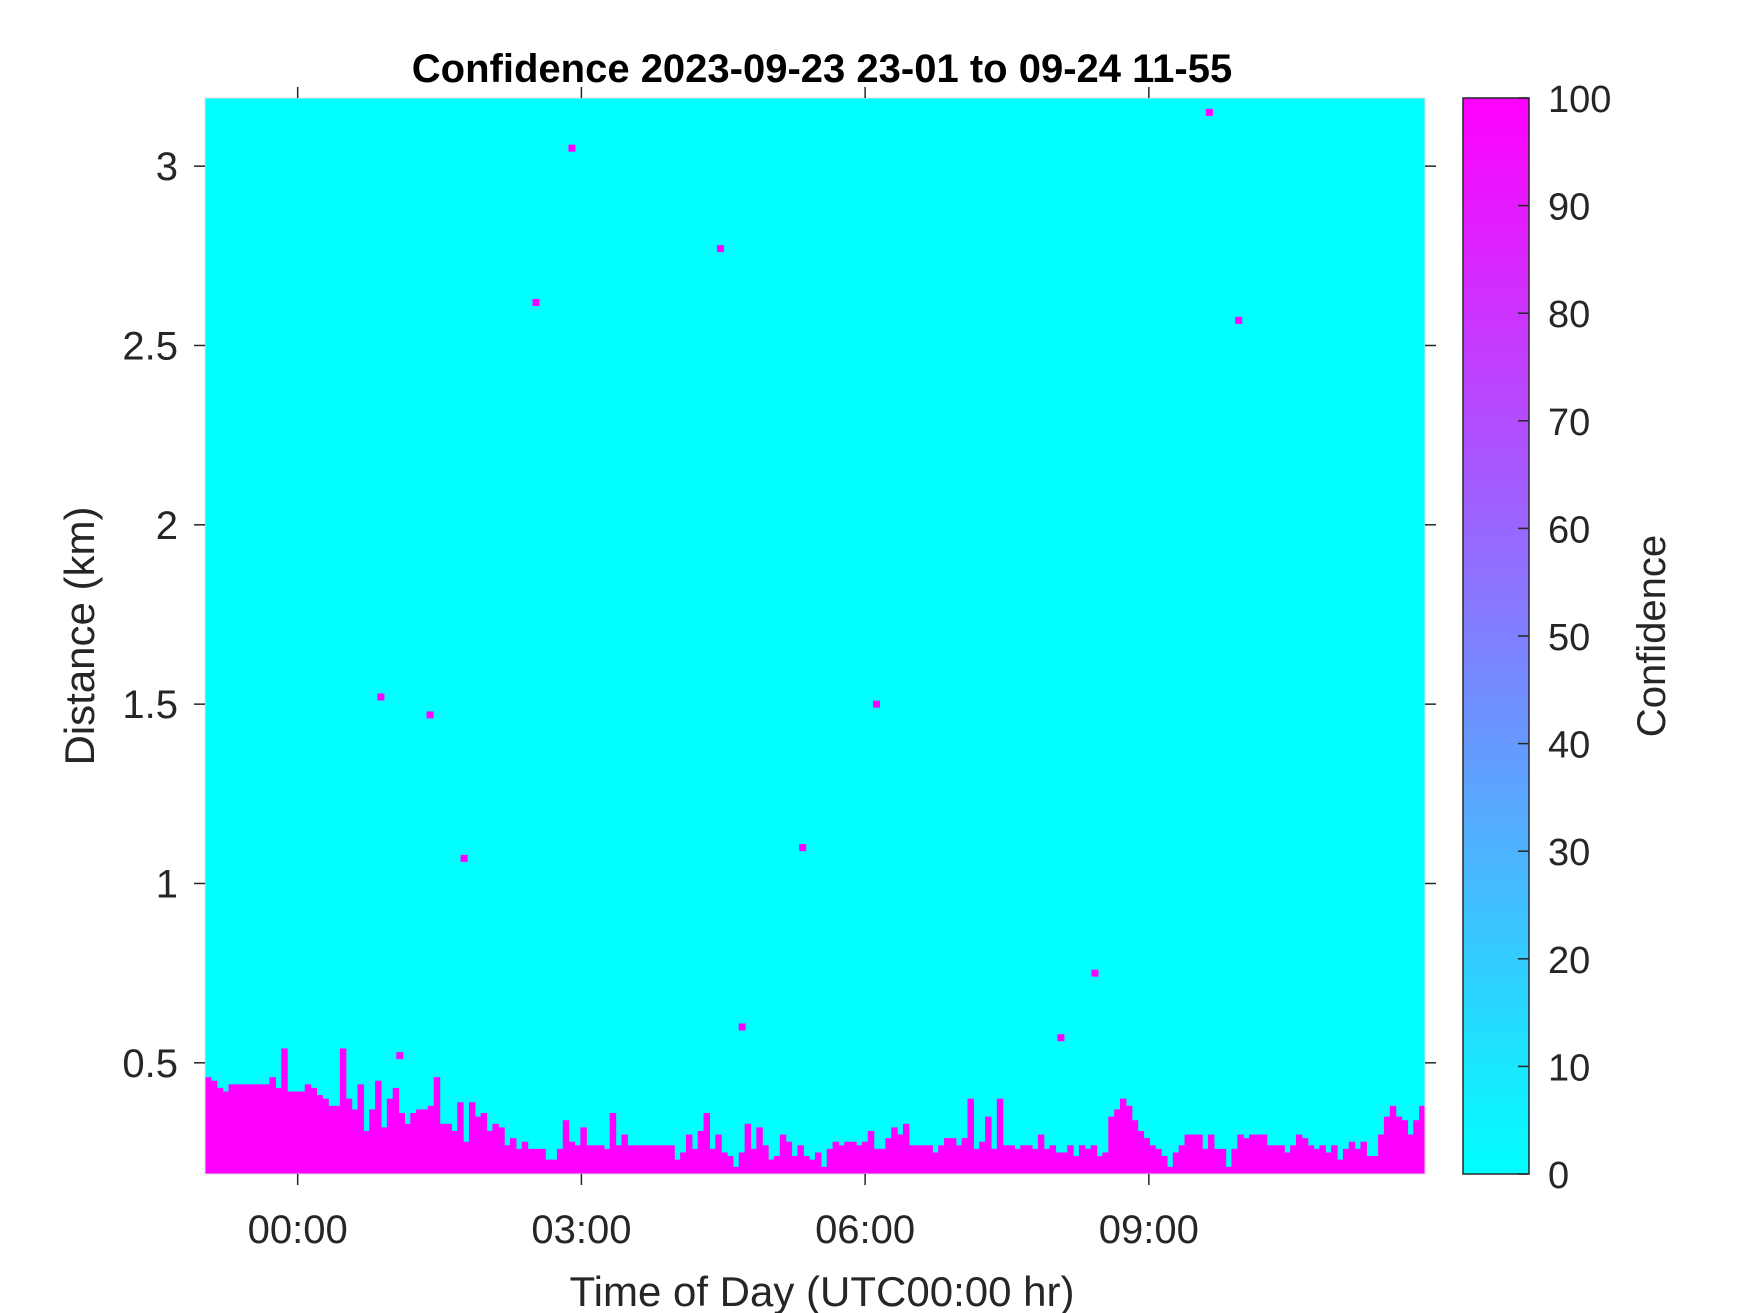 The width and height of the screenshot is (1750, 1313). What do you see at coordinates (79, 635) in the screenshot?
I see `y-axis-label: Distance (km)` at bounding box center [79, 635].